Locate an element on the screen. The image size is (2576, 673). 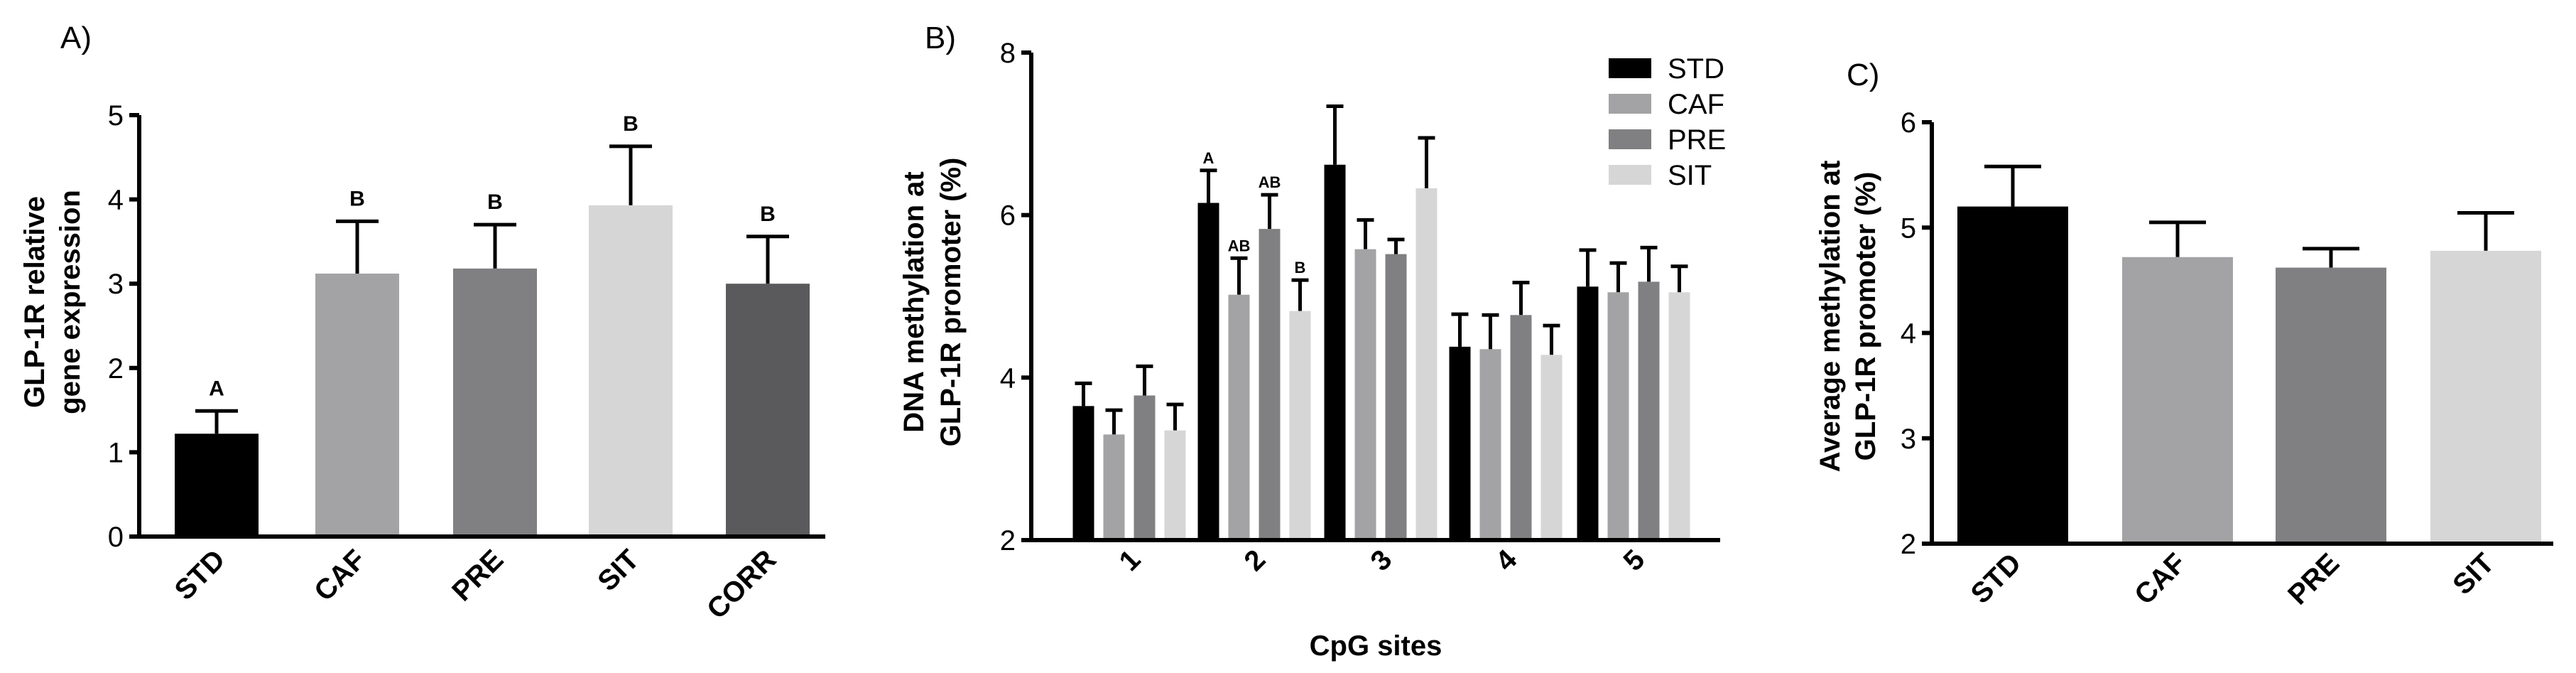
panel-b-legend-swatch-sit is located at coordinates (1630, 175).